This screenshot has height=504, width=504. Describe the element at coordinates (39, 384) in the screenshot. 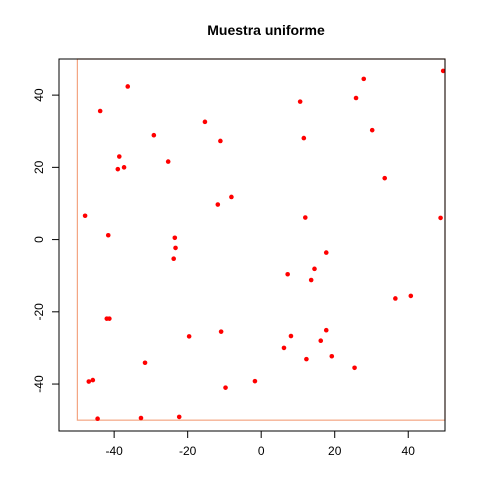

I see `y-tick-label-0: -40` at that location.